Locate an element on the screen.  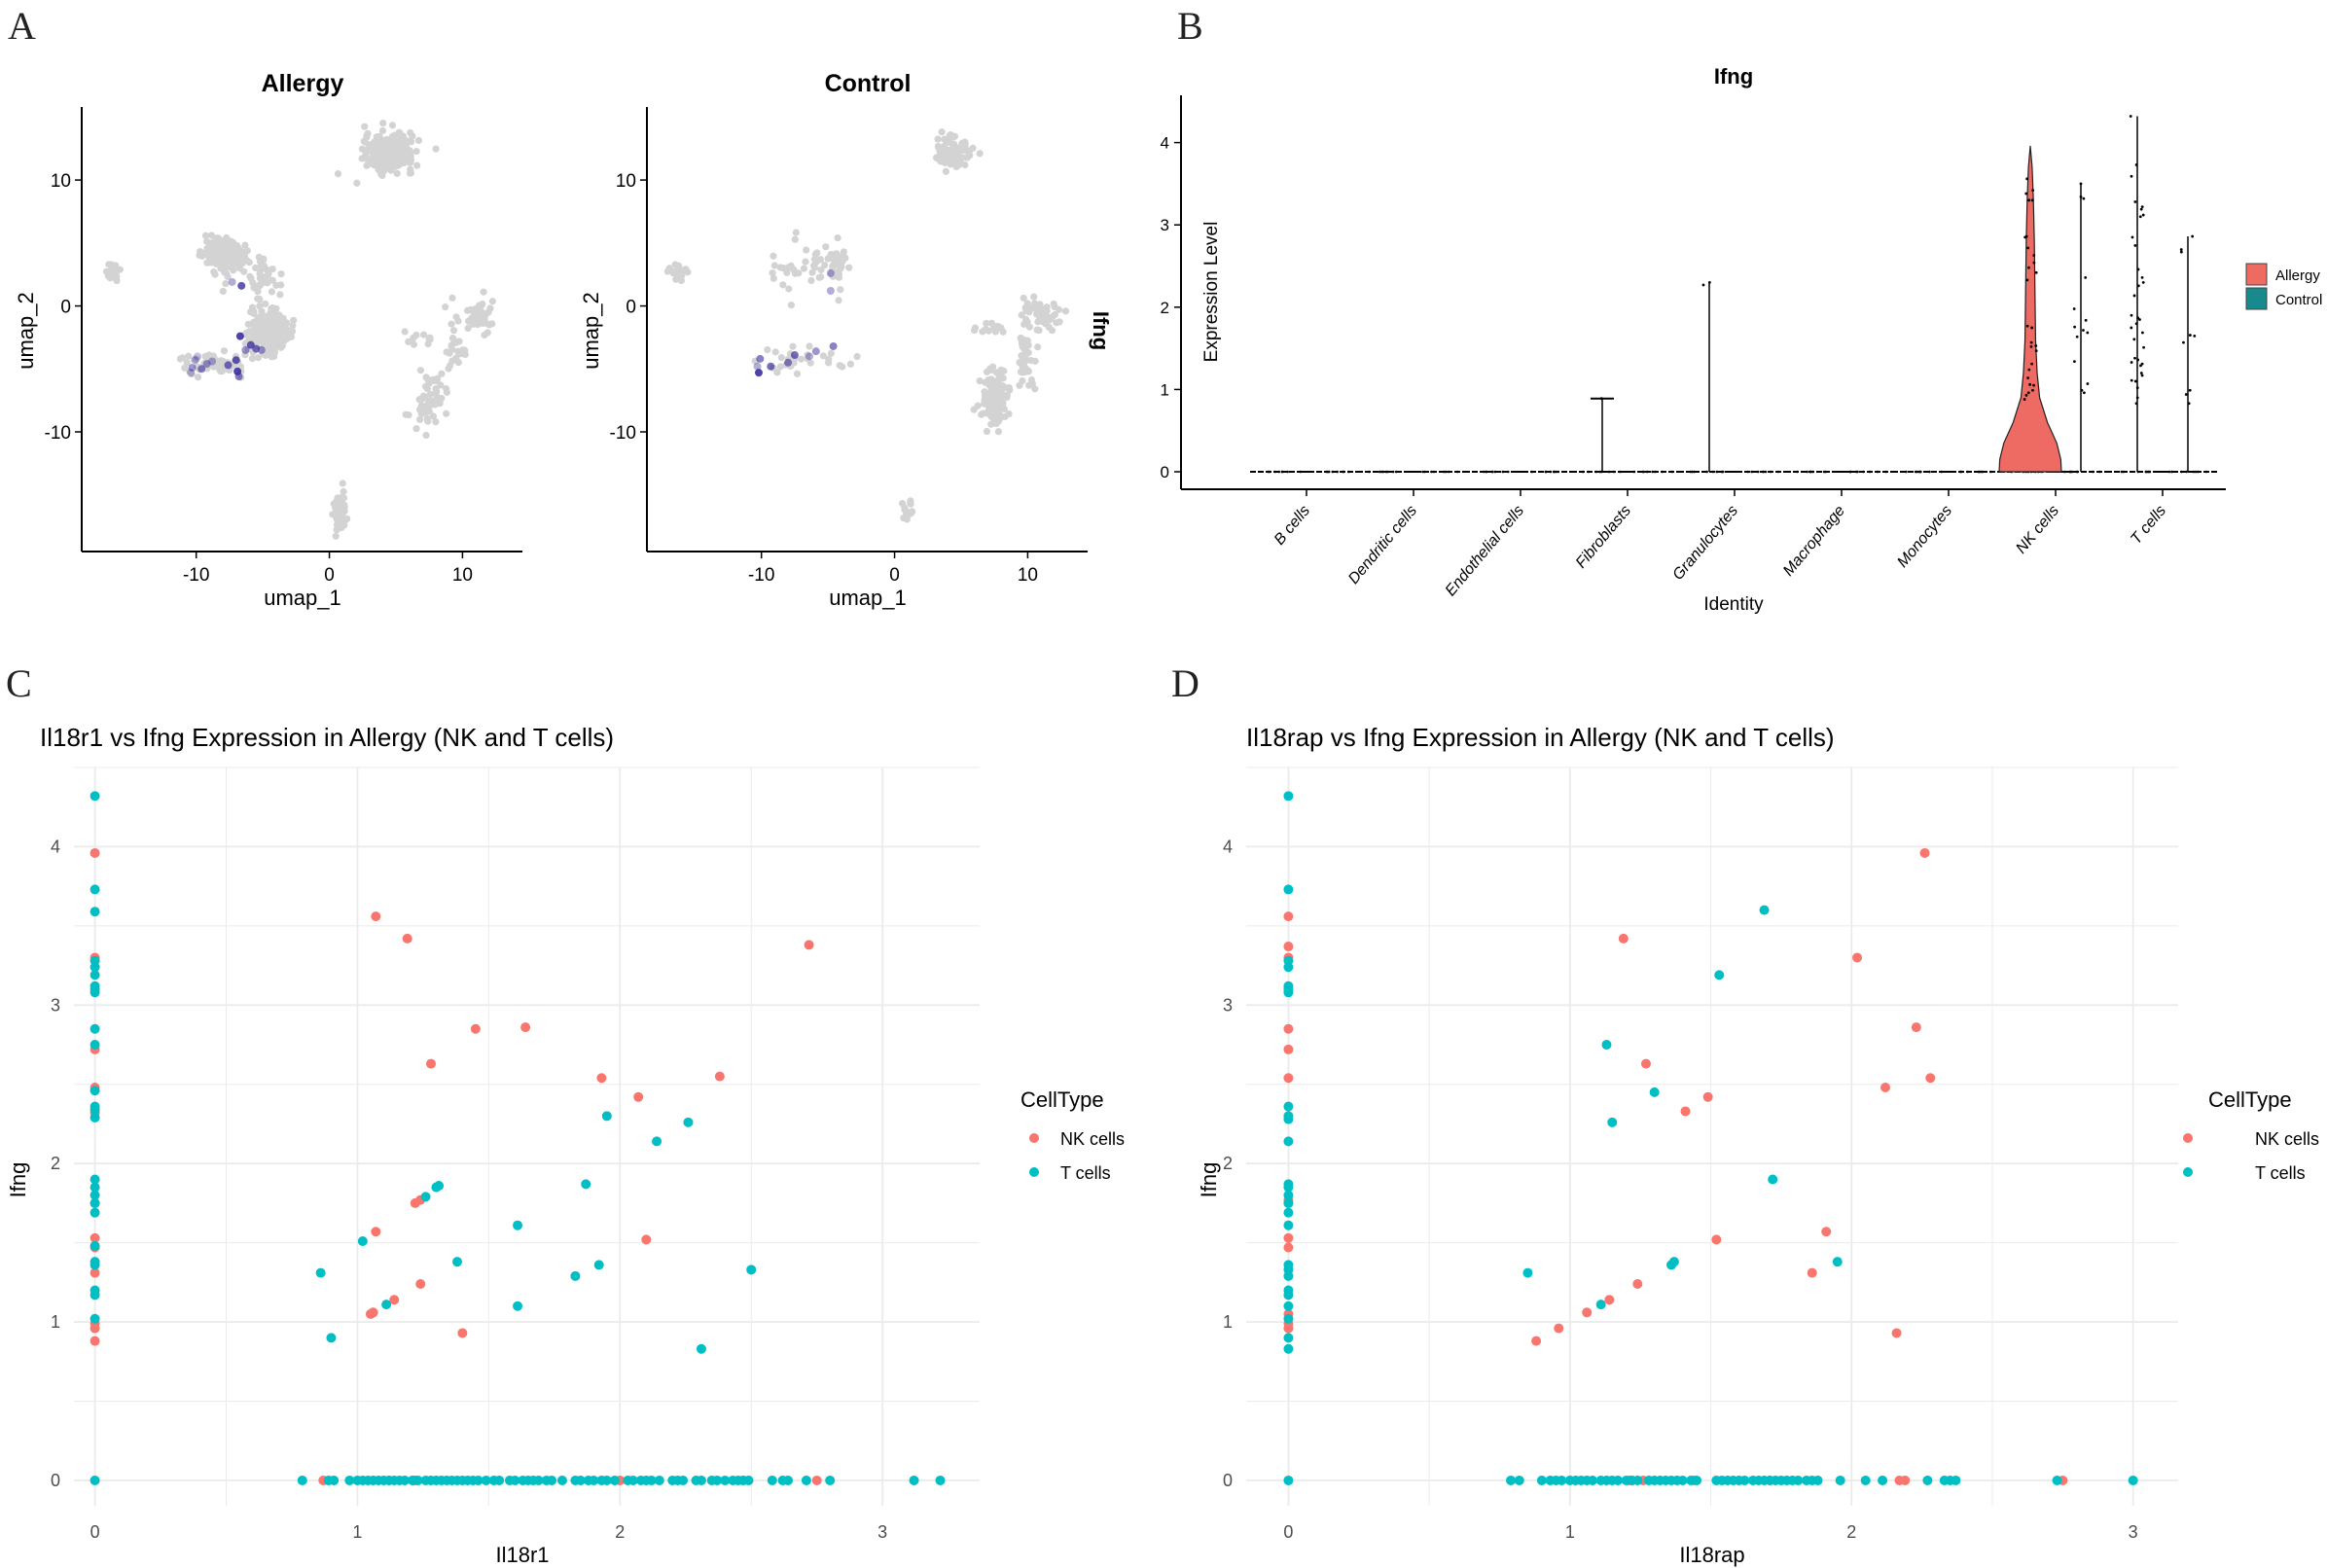
x-tick-label: Macrophage is located at coordinates (1814, 542).